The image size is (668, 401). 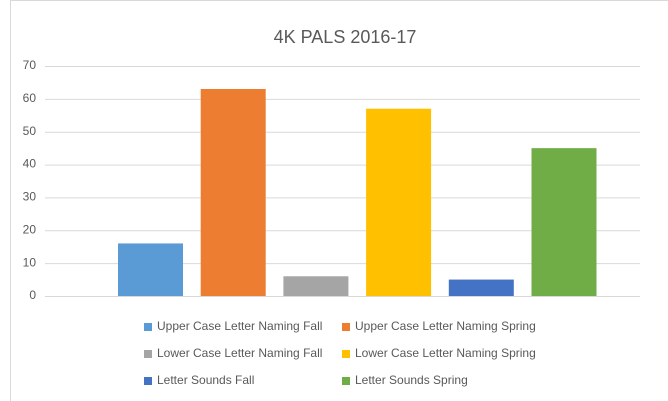 I want to click on legend-label: Upper Case Letter Naming Fall, so click(x=239, y=326).